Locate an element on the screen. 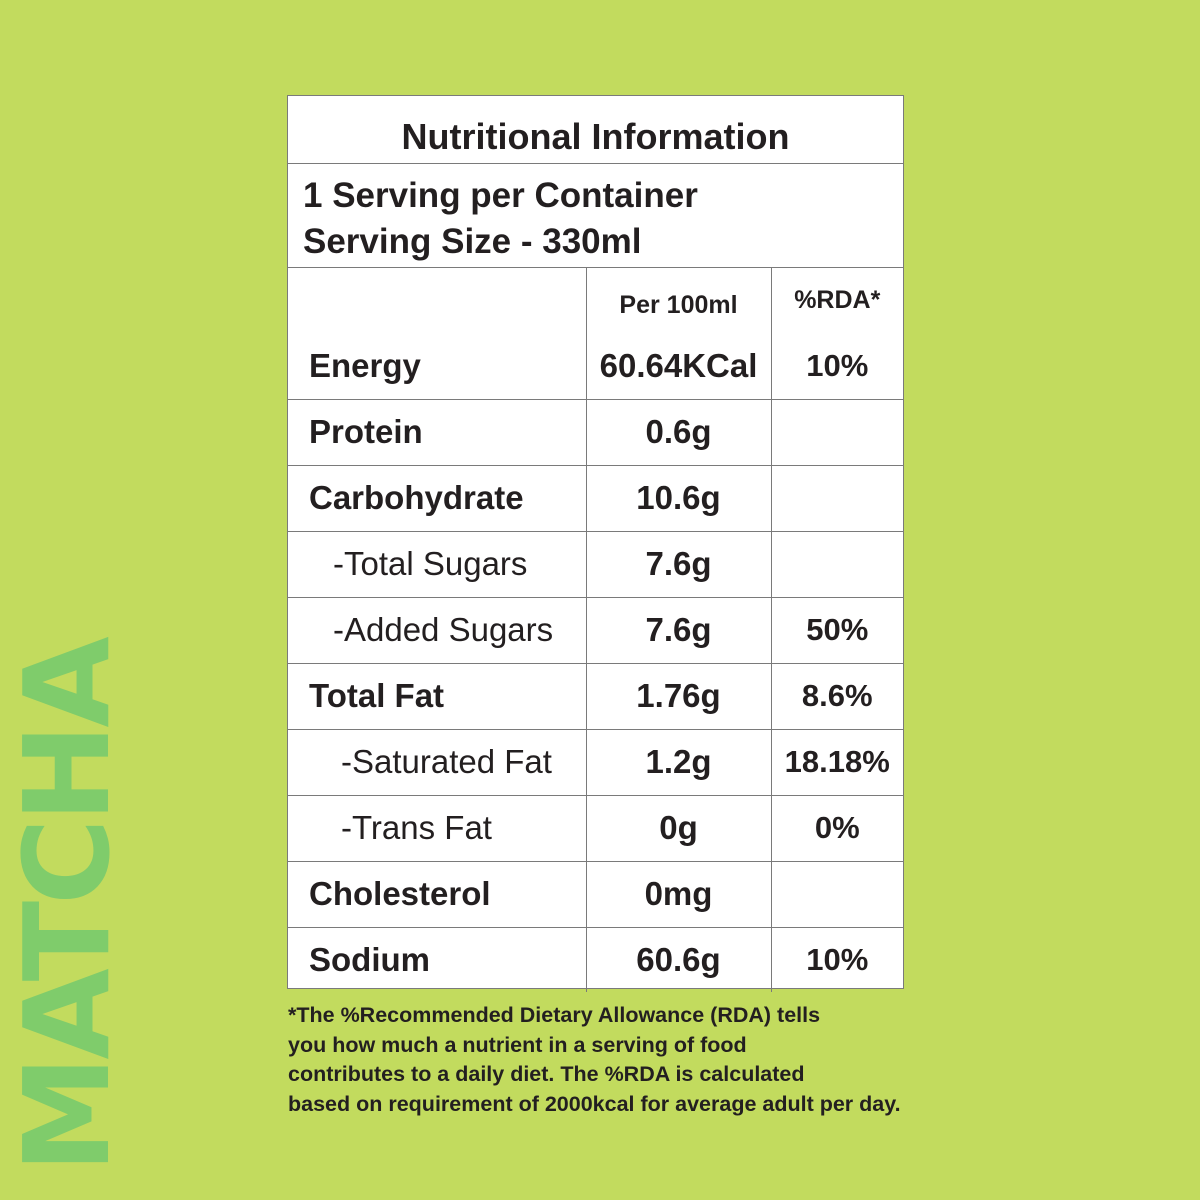 Image resolution: width=1200 pixels, height=1200 pixels. table-row: Carbohydrate 10.6g is located at coordinates (595, 498).